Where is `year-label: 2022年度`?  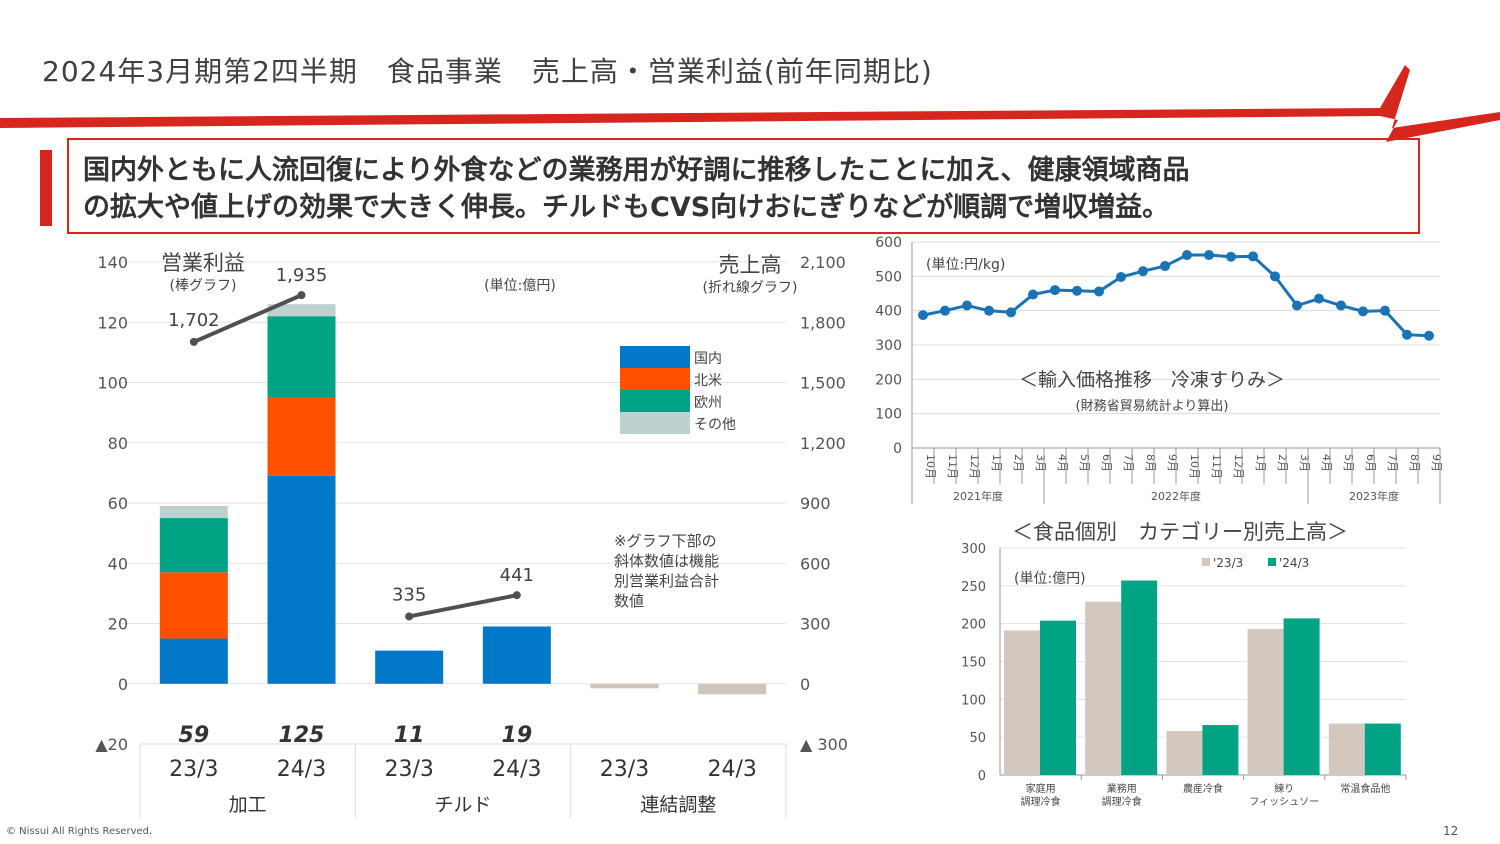 year-label: 2022年度 is located at coordinates (1176, 496).